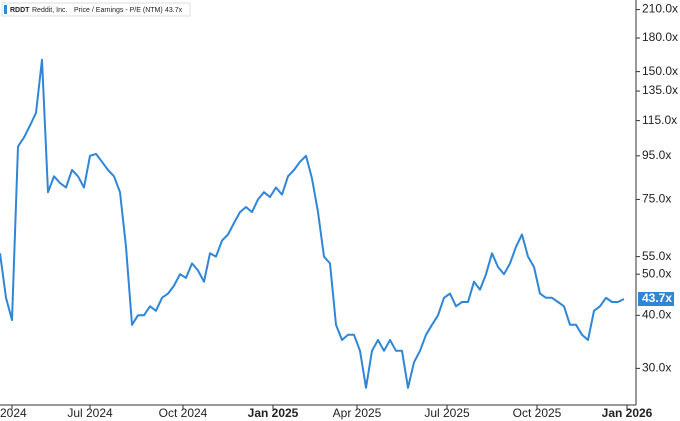 This screenshot has width=680, height=421. Describe the element at coordinates (357, 413) in the screenshot. I see `x-tick-label: Apr 2025` at that location.